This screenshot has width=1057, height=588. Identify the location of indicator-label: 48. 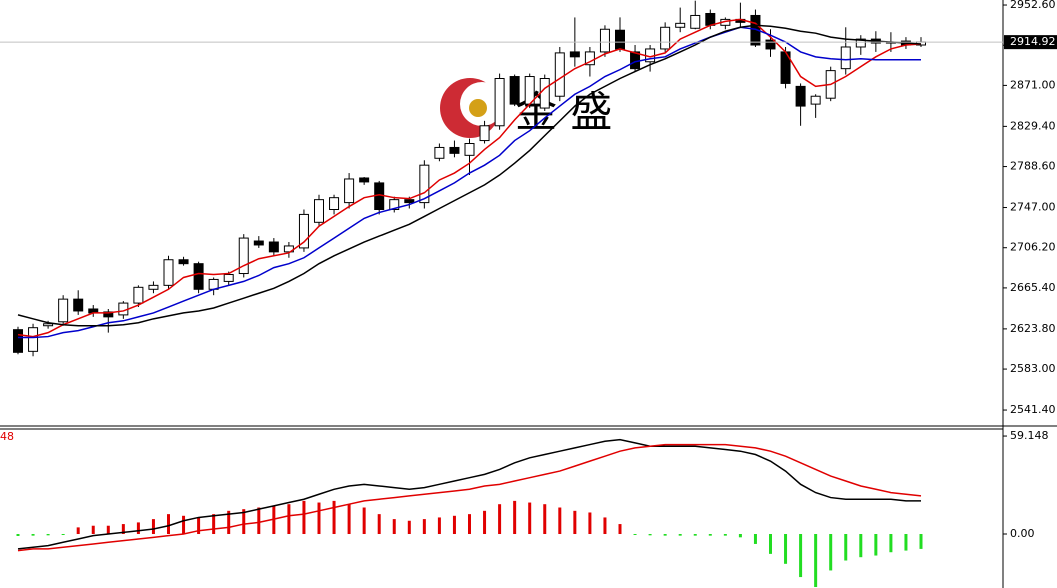
(7, 436).